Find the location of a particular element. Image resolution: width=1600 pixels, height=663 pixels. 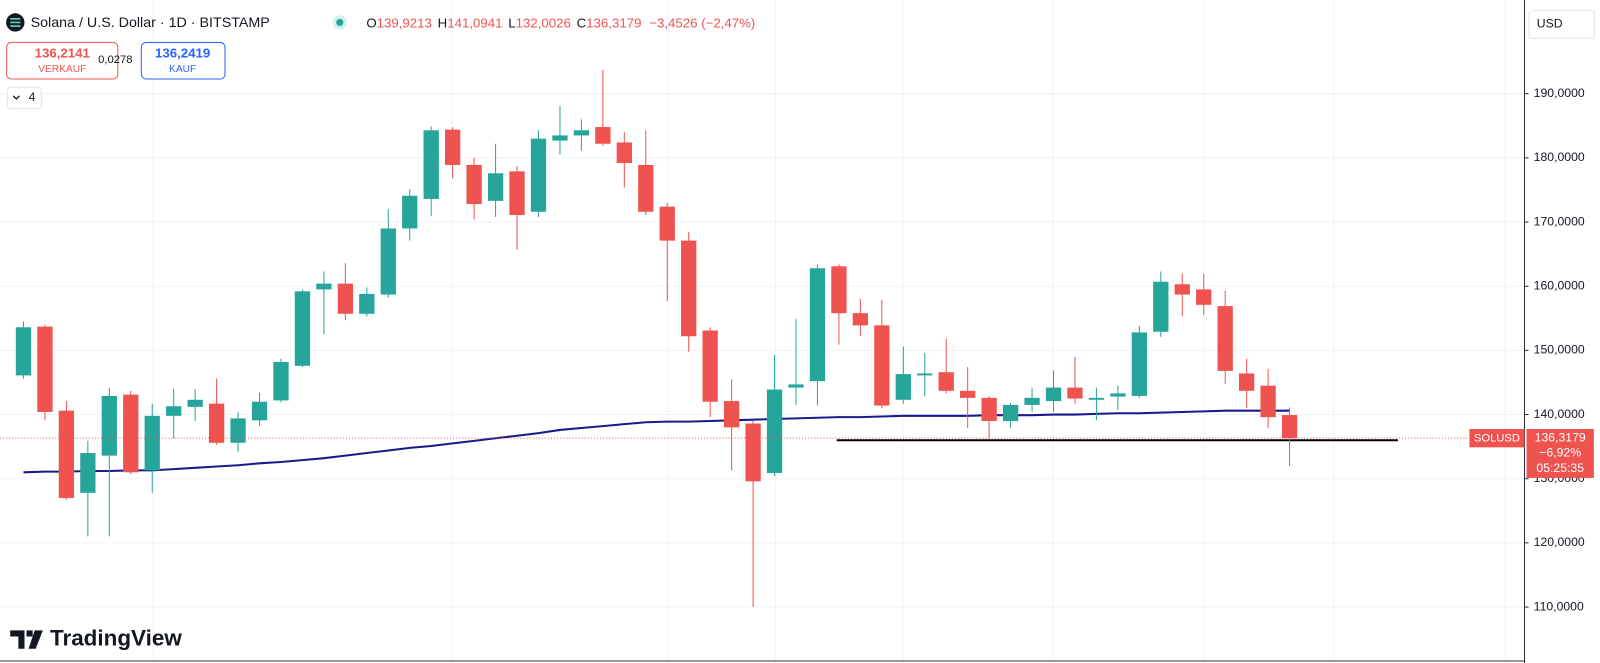

price-tag-change: −6,92% is located at coordinates (1560, 453).